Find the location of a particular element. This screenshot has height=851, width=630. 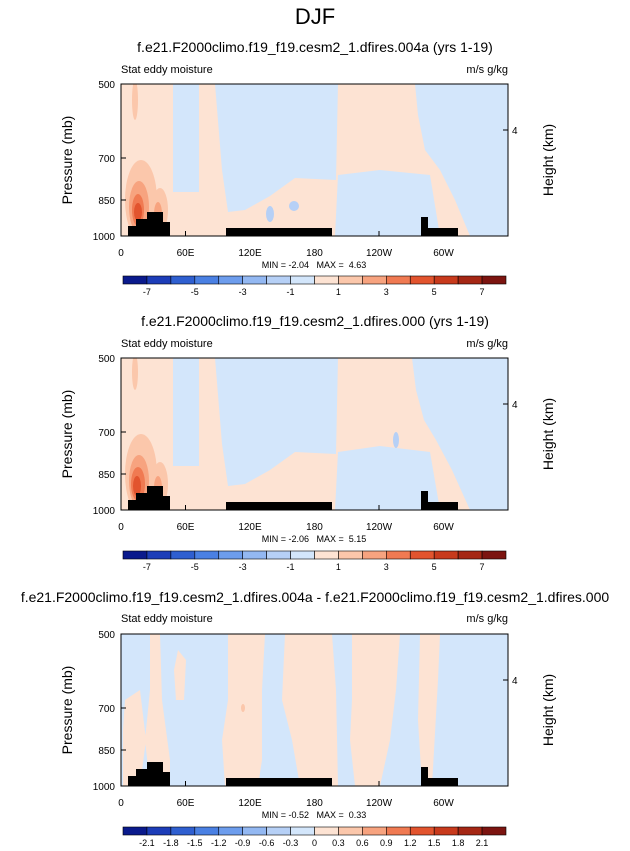

colorbar-label: -1 is located at coordinates (291, 567).